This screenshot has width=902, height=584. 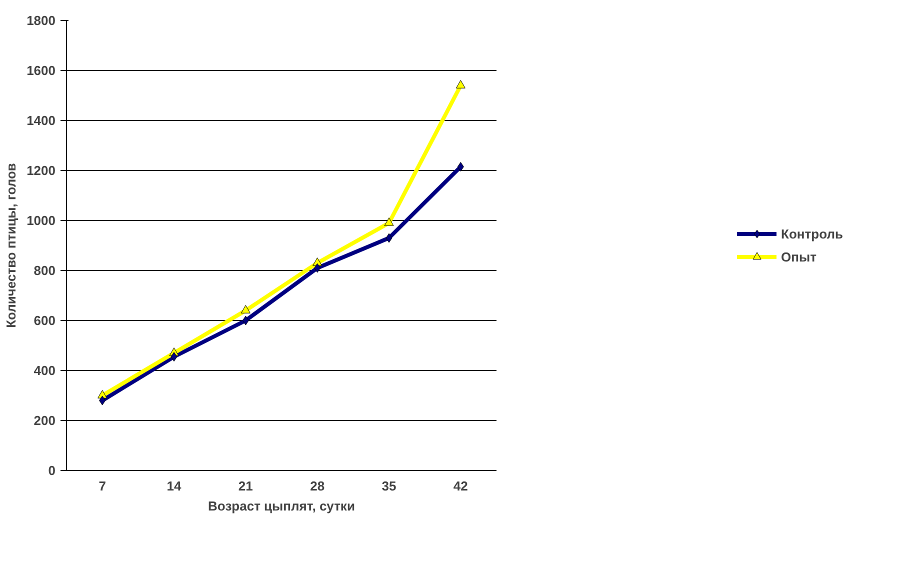 What do you see at coordinates (281, 506) in the screenshot?
I see `x-axis-title: Возраст цыплят, сутки` at bounding box center [281, 506].